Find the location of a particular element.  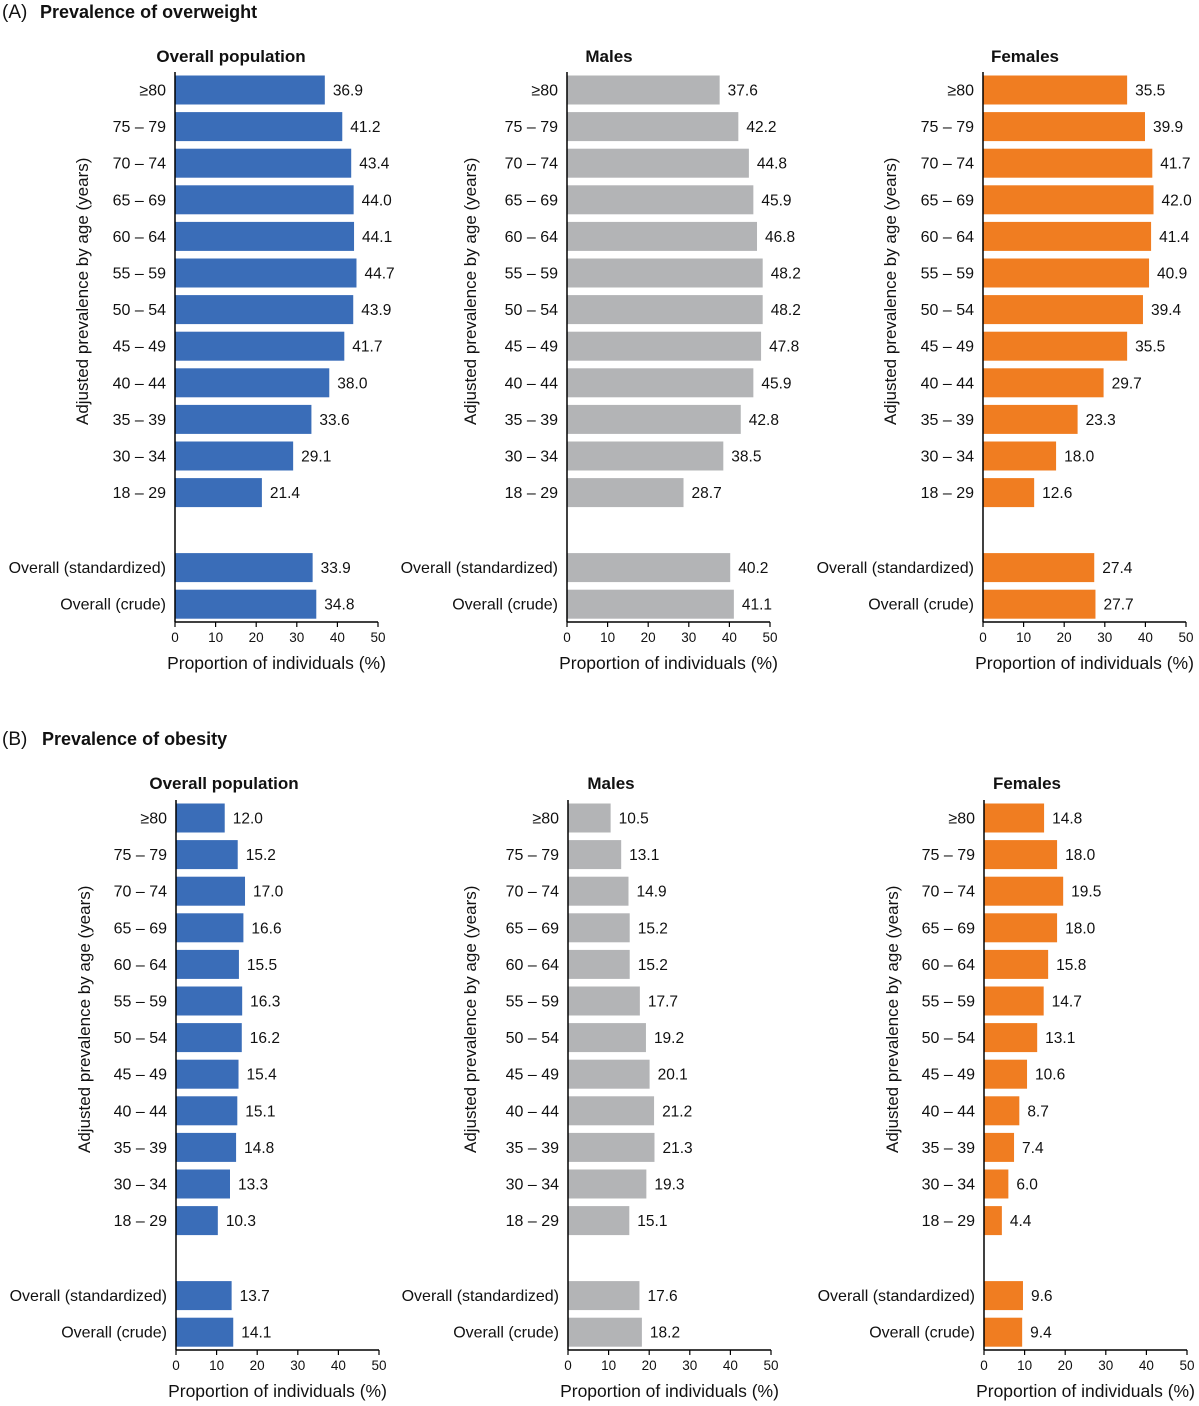

category-label: 18 – 29 is located at coordinates (531, 493).